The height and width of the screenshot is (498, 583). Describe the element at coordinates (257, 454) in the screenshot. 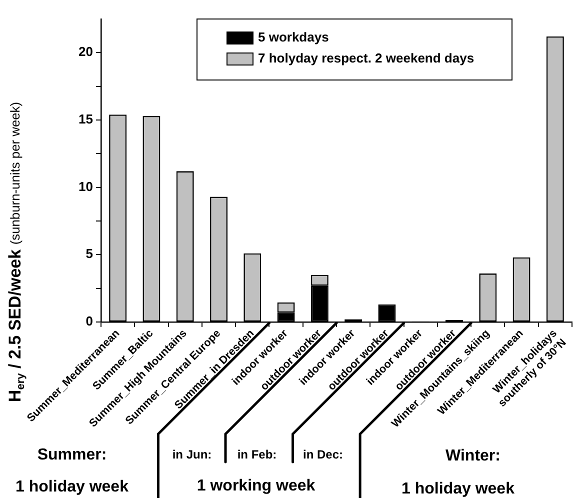

I see `text: in Feb:` at that location.